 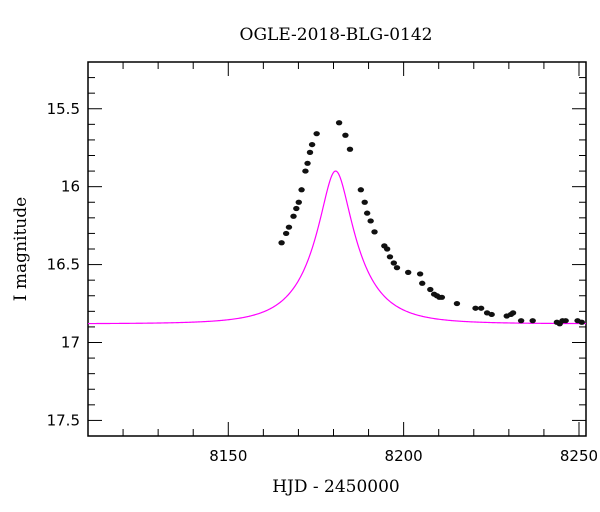 I want to click on x-tick-label: 8200, so click(x=404, y=456).